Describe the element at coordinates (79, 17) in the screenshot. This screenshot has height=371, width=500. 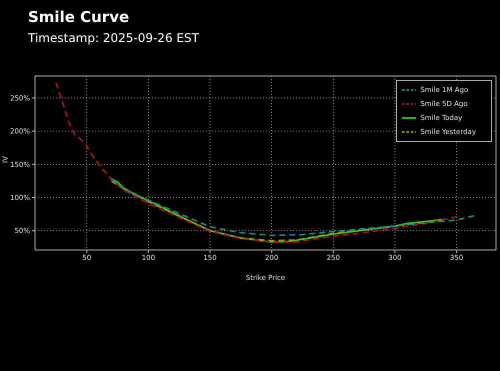
I see `chart-title: Smile Curve` at that location.